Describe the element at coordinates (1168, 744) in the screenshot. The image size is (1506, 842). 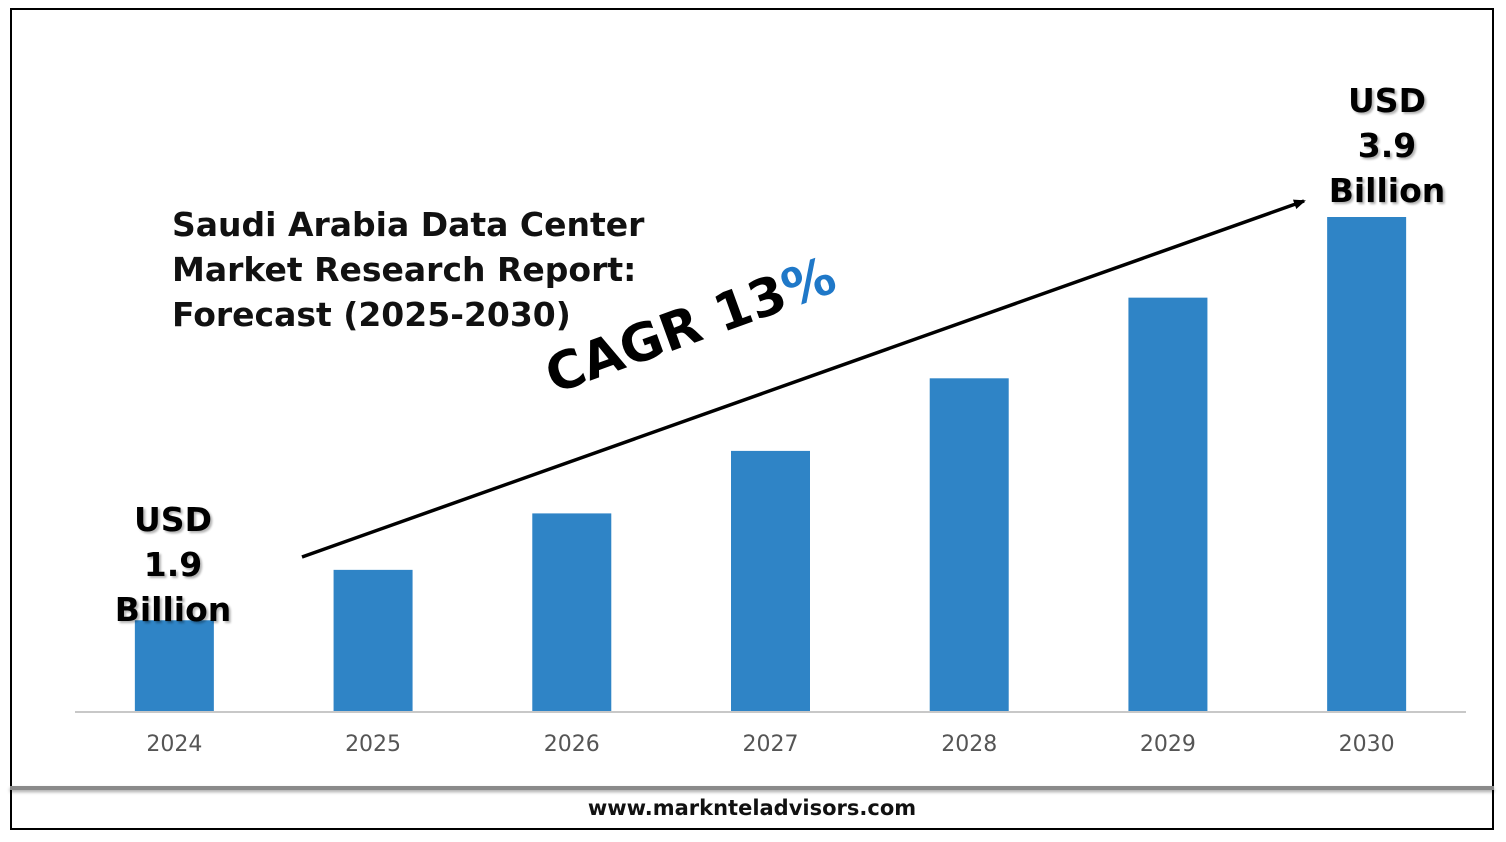
I see `x-tick-label-2029: 2029` at that location.